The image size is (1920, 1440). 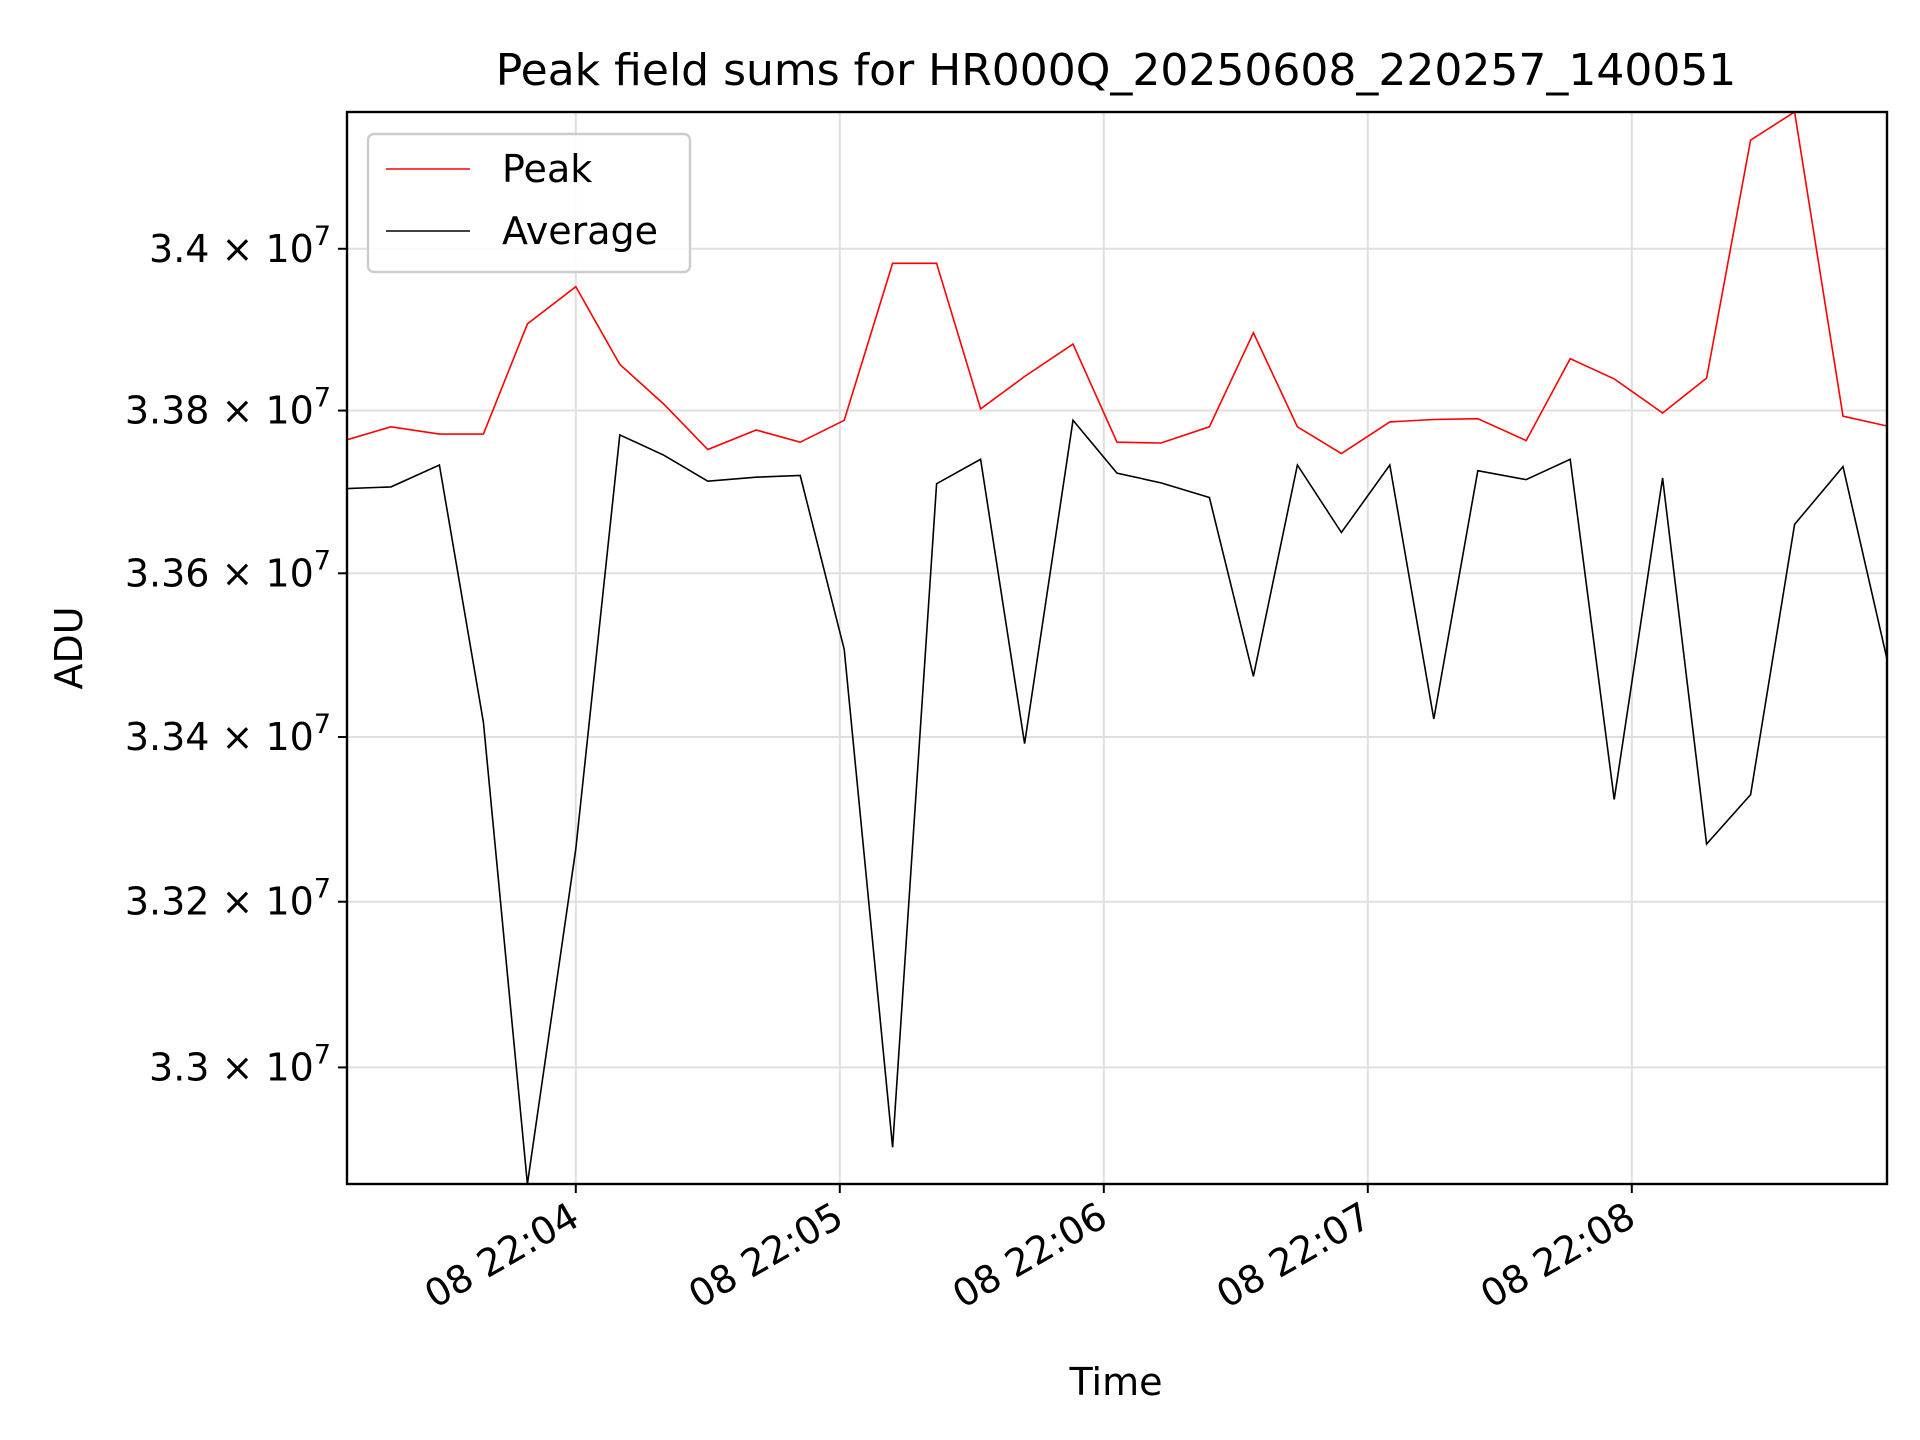 I want to click on y-axis-label: ADU, so click(x=69, y=647).